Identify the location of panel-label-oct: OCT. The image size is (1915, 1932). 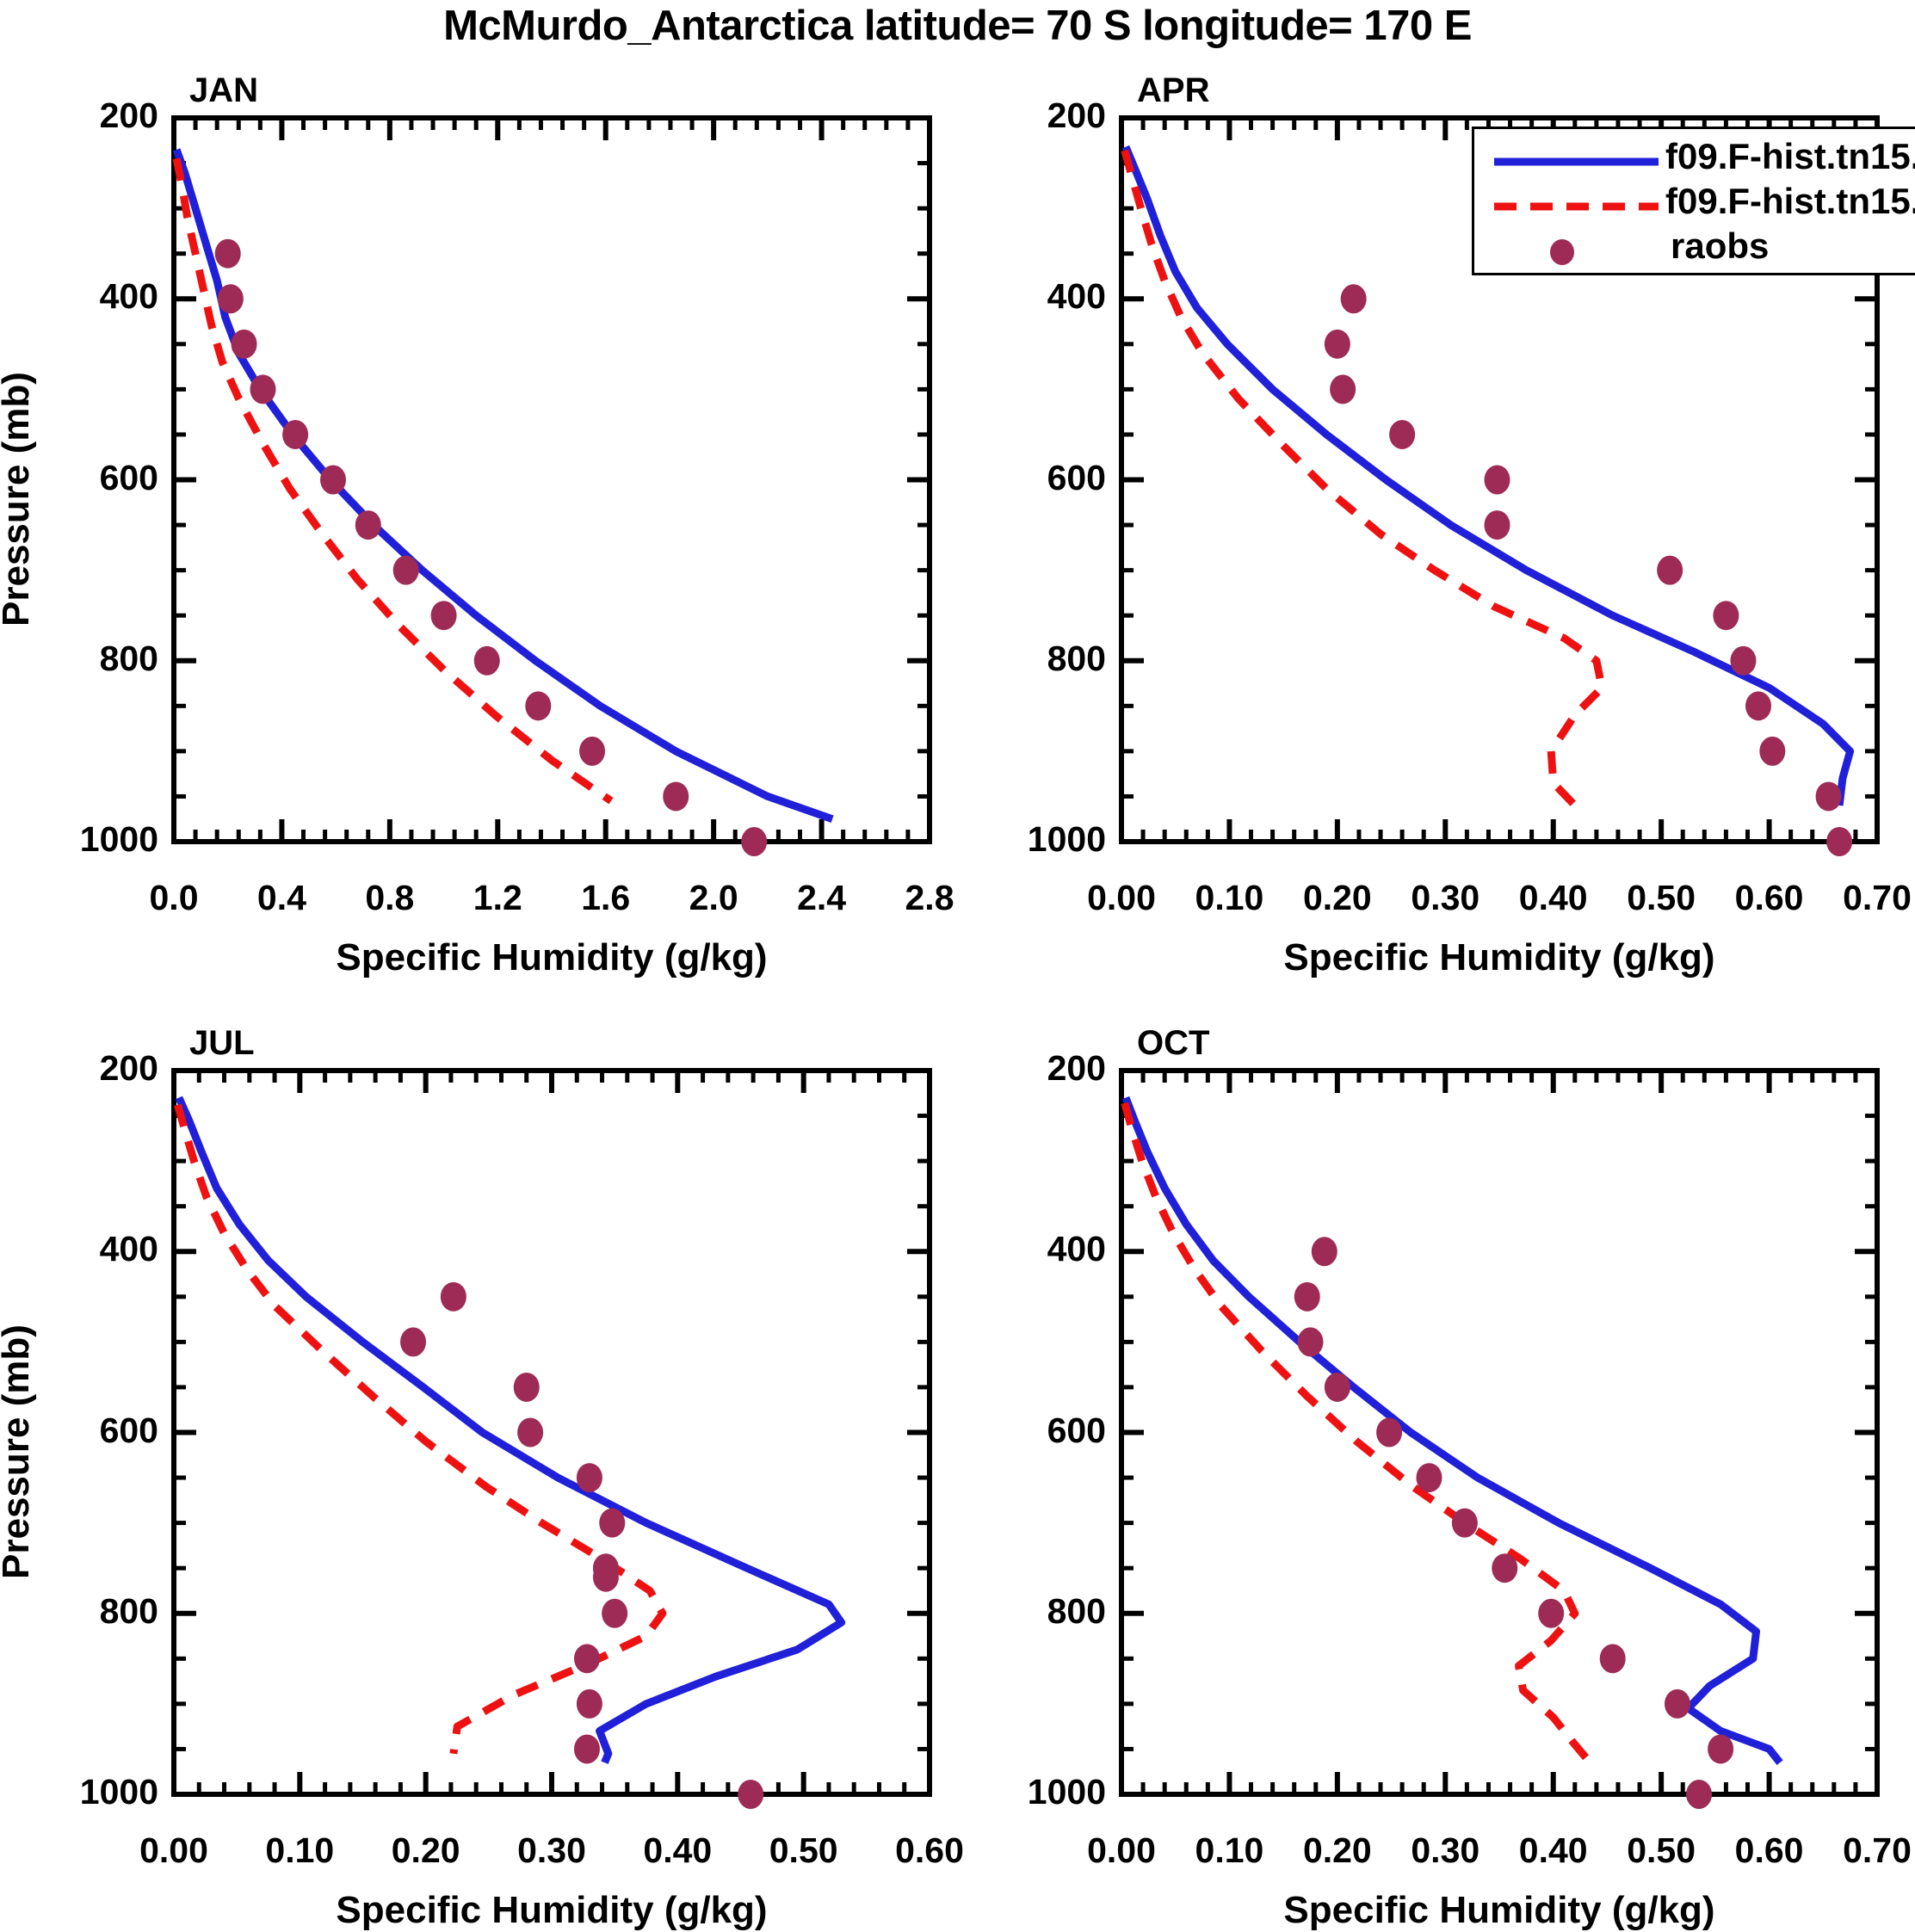
(1173, 1043).